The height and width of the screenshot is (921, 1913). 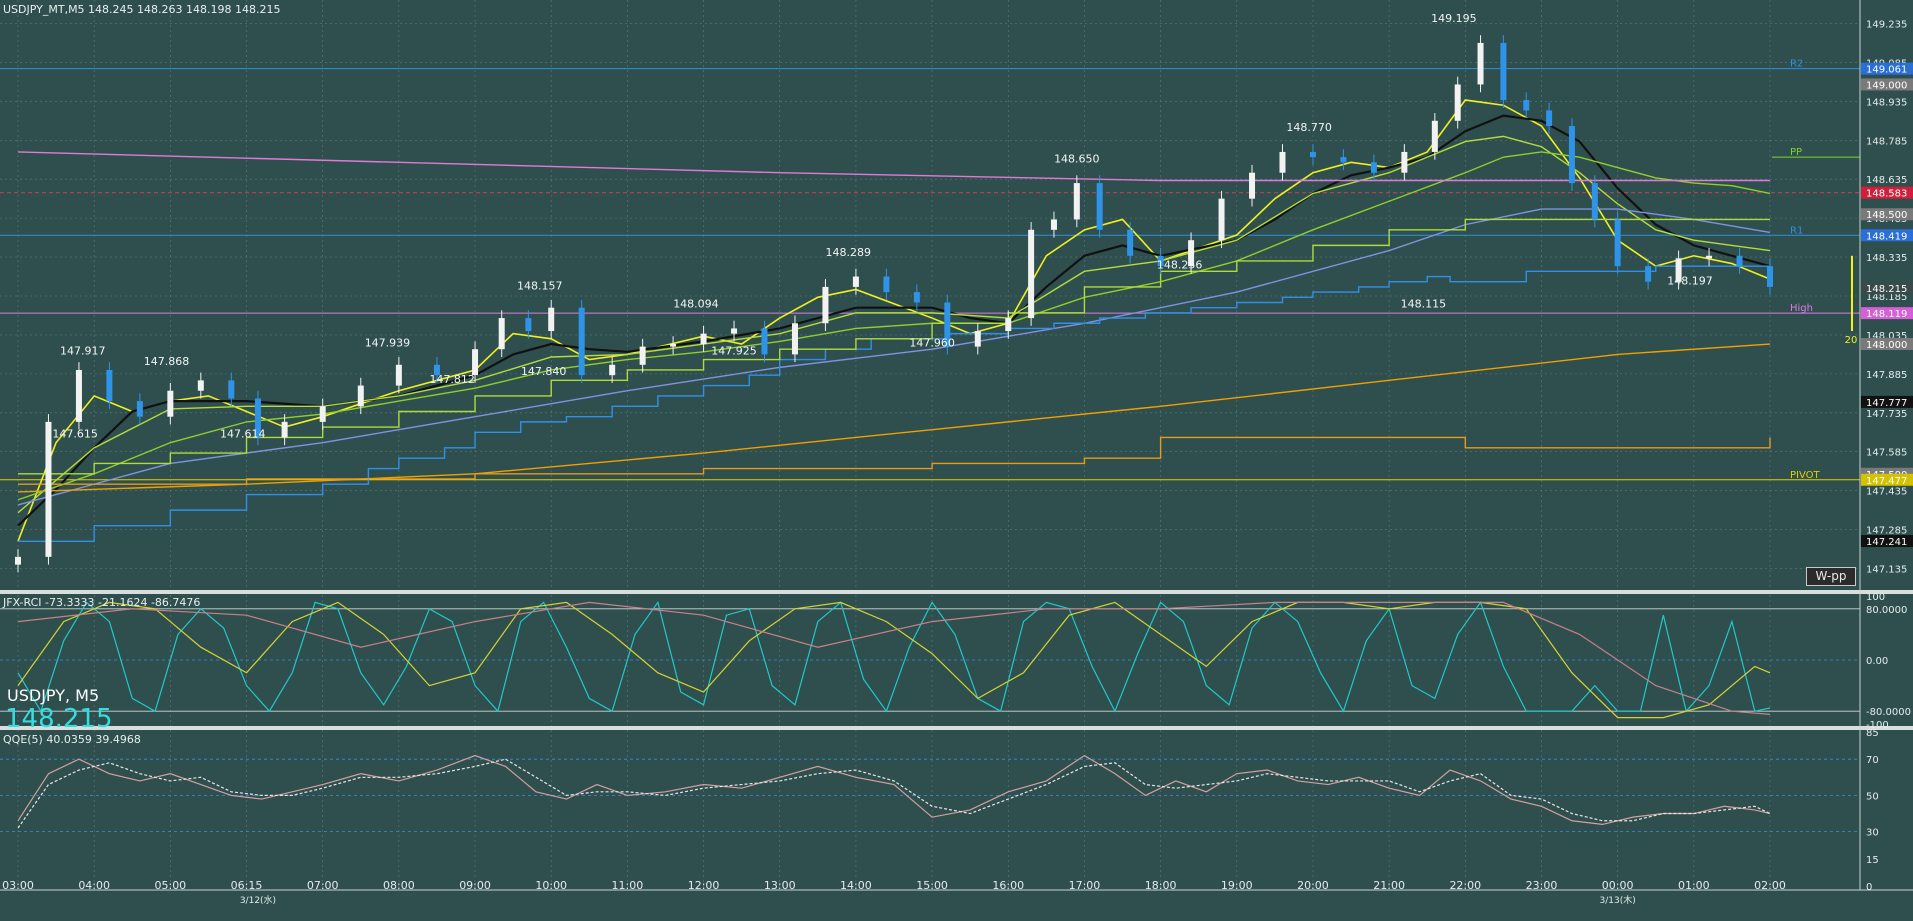 I want to click on time-tick-label: 14:00, so click(x=856, y=885).